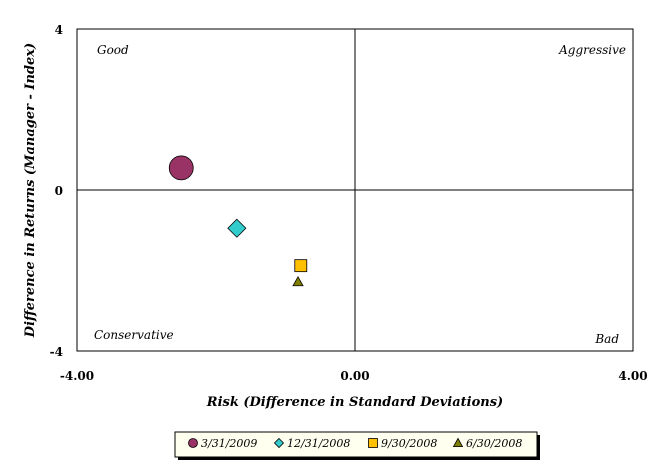  What do you see at coordinates (632, 376) in the screenshot?
I see `x-tick-label-right: 4.00` at bounding box center [632, 376].